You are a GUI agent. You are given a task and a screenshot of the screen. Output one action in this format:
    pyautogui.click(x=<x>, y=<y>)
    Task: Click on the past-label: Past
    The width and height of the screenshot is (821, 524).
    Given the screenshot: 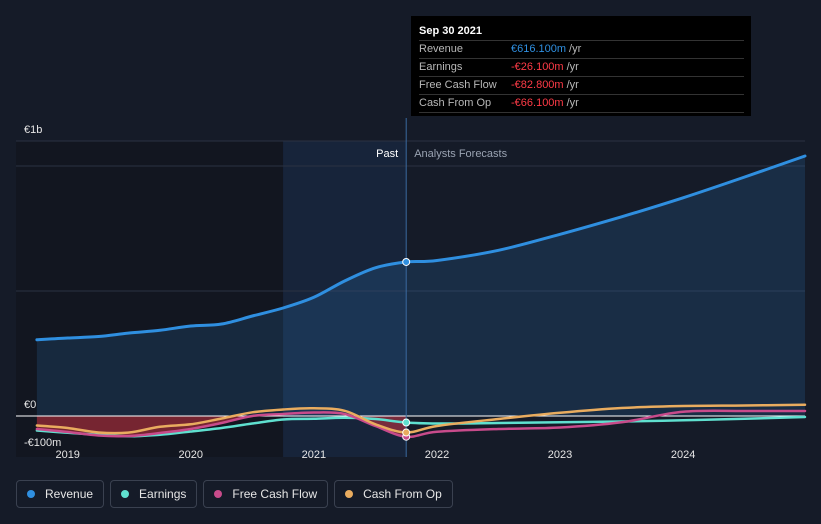 What is the action you would take?
    pyautogui.click(x=387, y=154)
    